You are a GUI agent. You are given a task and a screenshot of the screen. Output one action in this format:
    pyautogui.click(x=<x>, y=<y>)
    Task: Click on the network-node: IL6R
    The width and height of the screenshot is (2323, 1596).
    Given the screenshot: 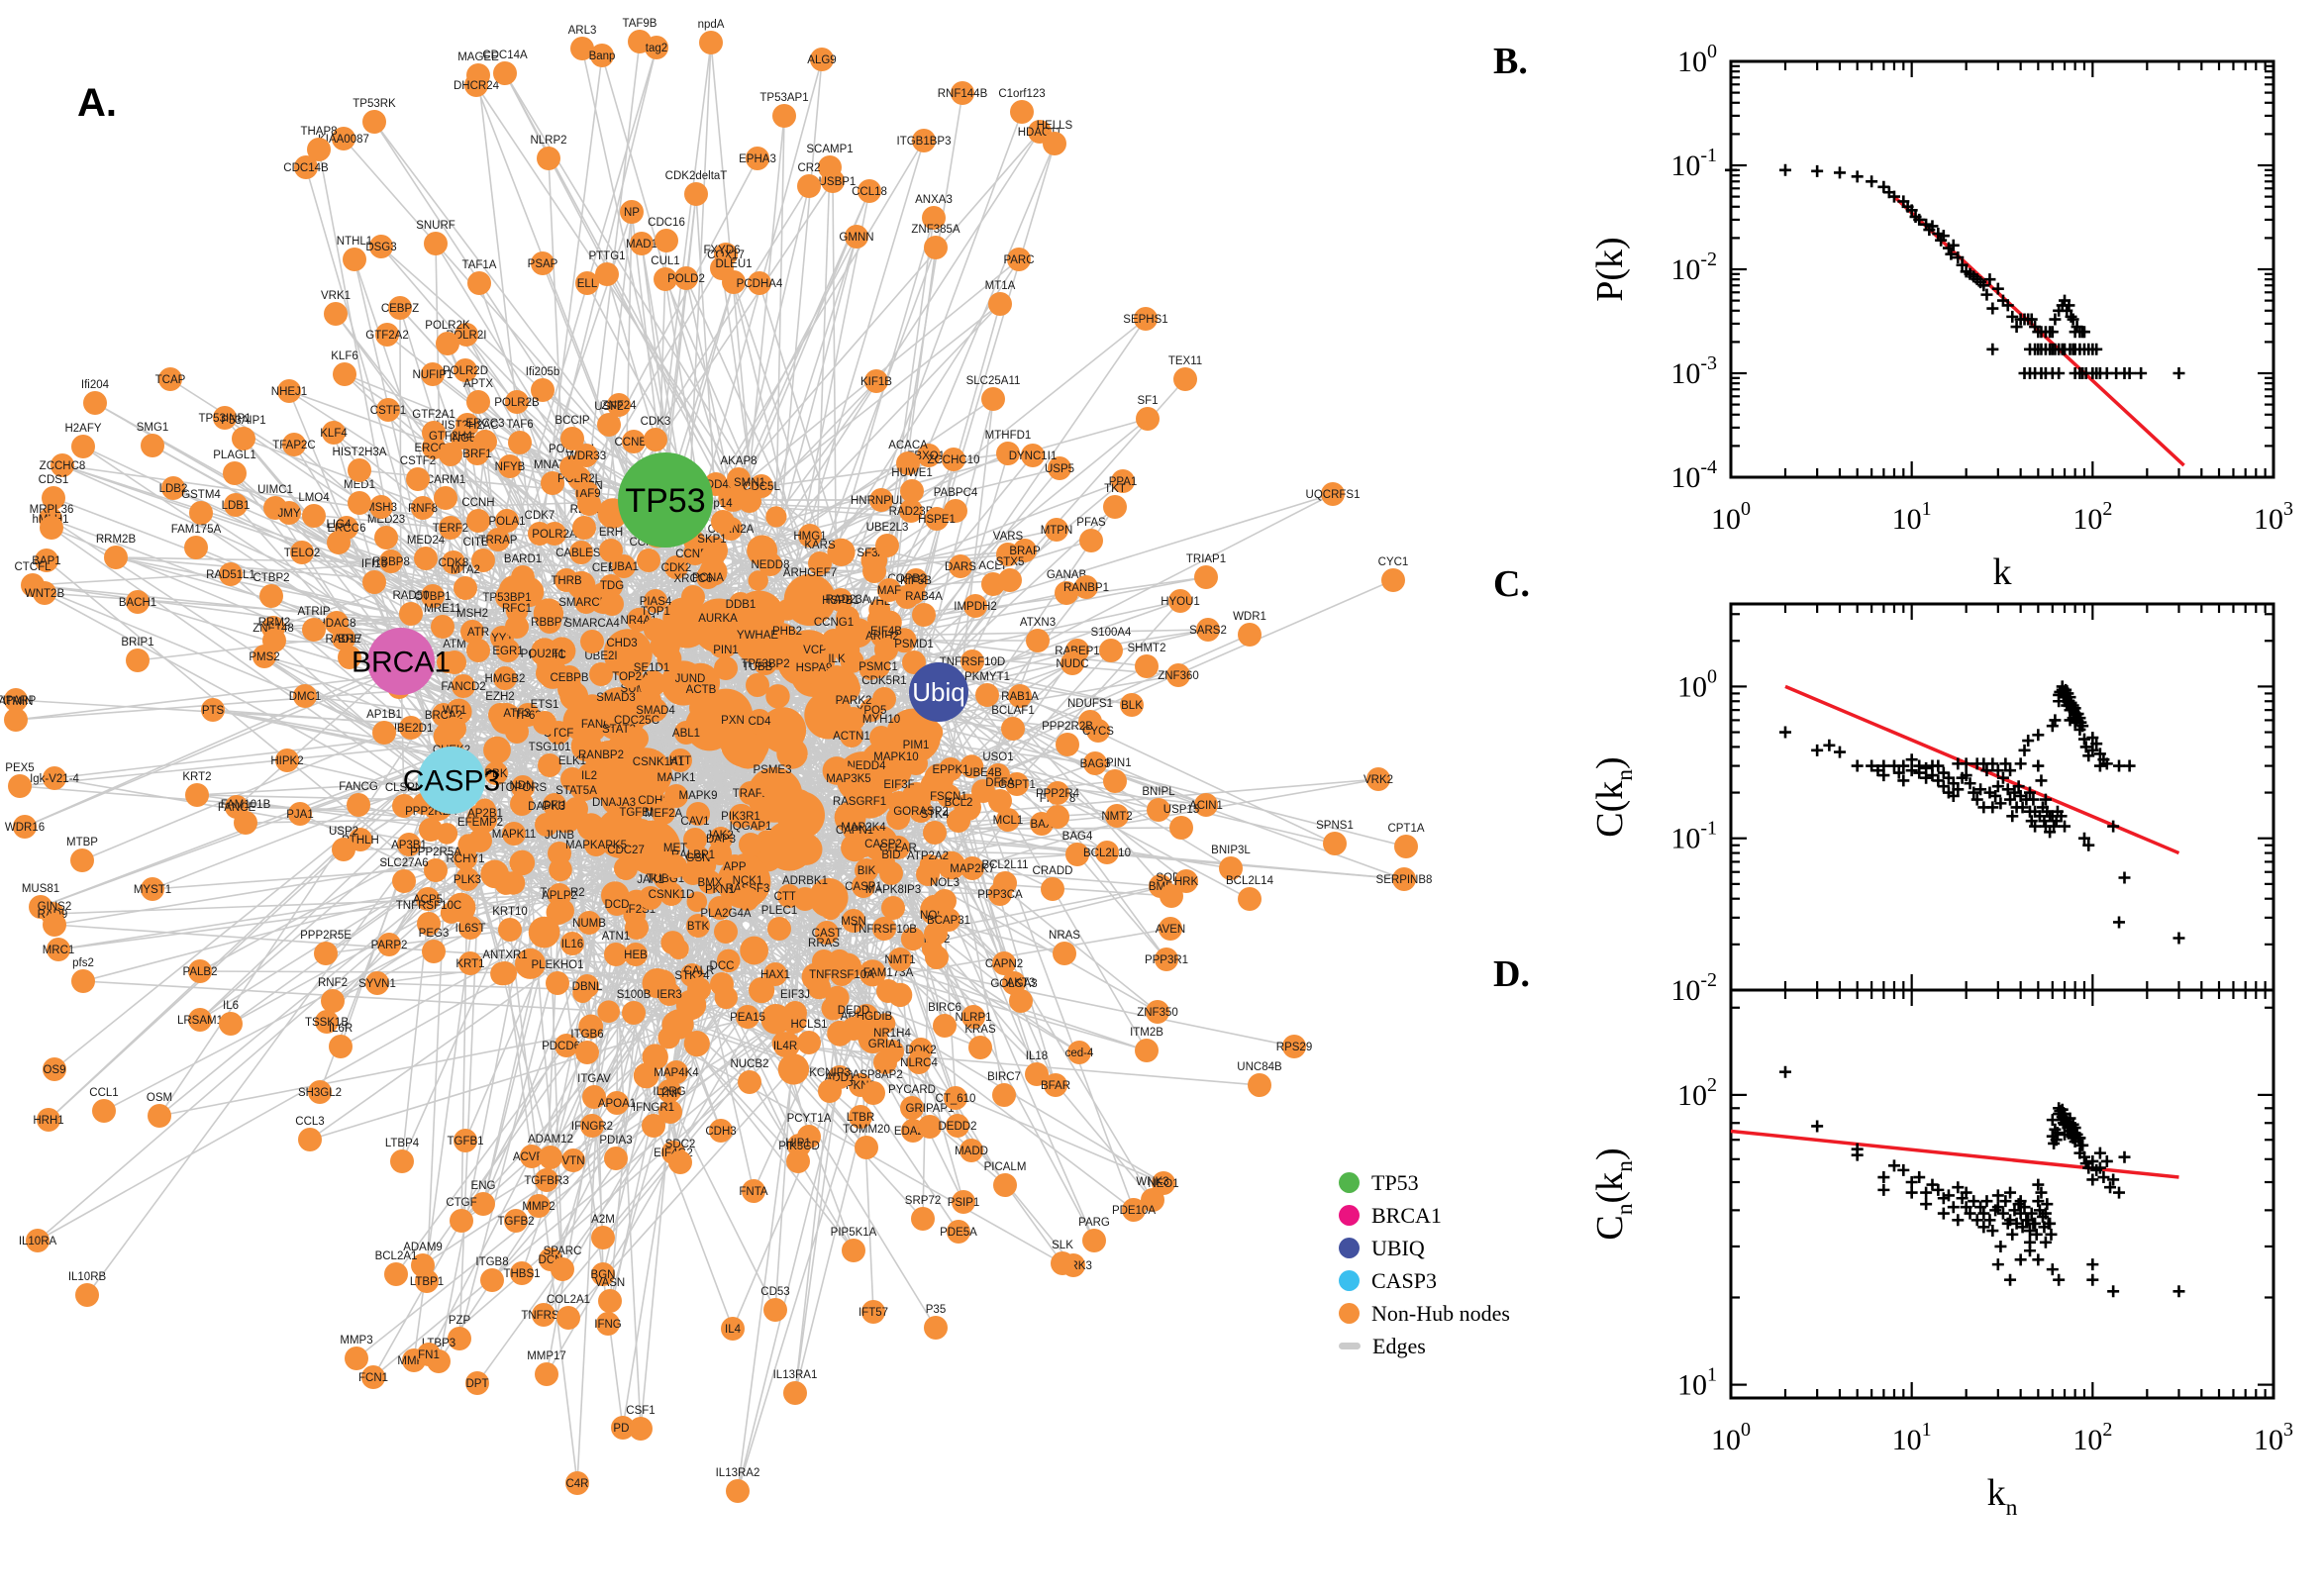 What is the action you would take?
    pyautogui.click(x=341, y=1040)
    